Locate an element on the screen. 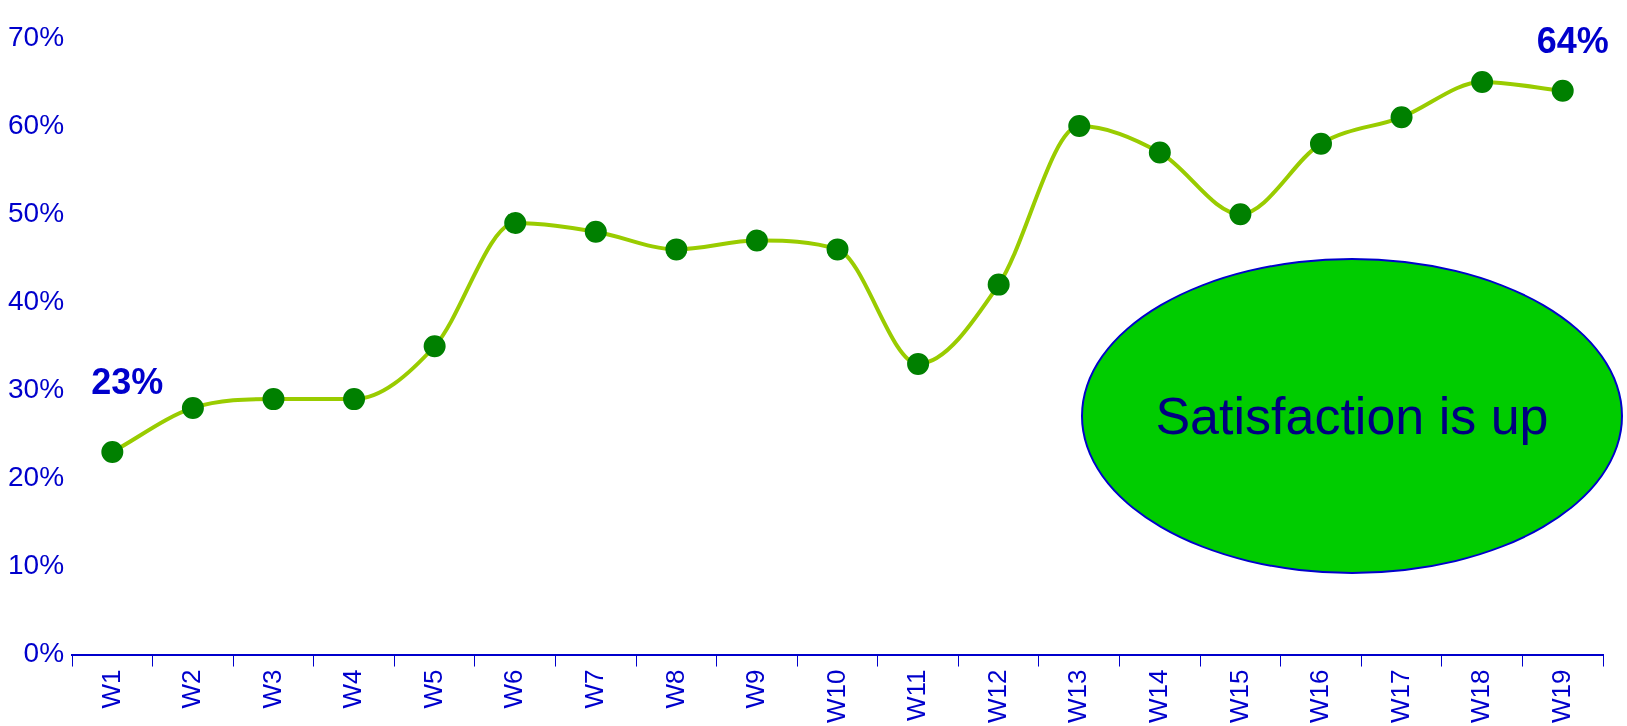 This screenshot has height=726, width=1627. x-tick-label: W12 is located at coordinates (996, 696).